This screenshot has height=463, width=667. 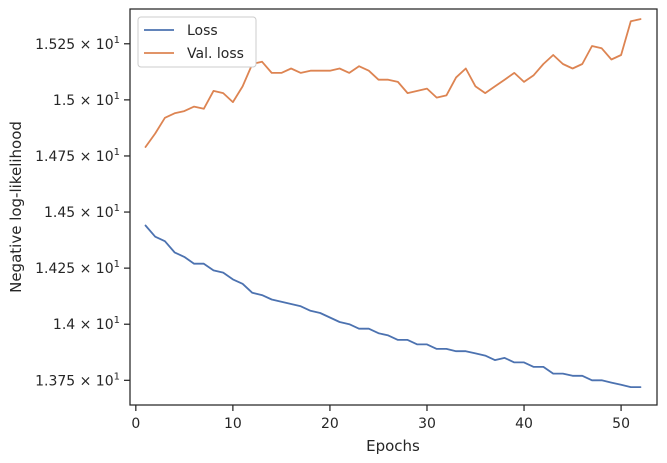 I want to click on x-tick-label: 0, so click(x=135, y=424).